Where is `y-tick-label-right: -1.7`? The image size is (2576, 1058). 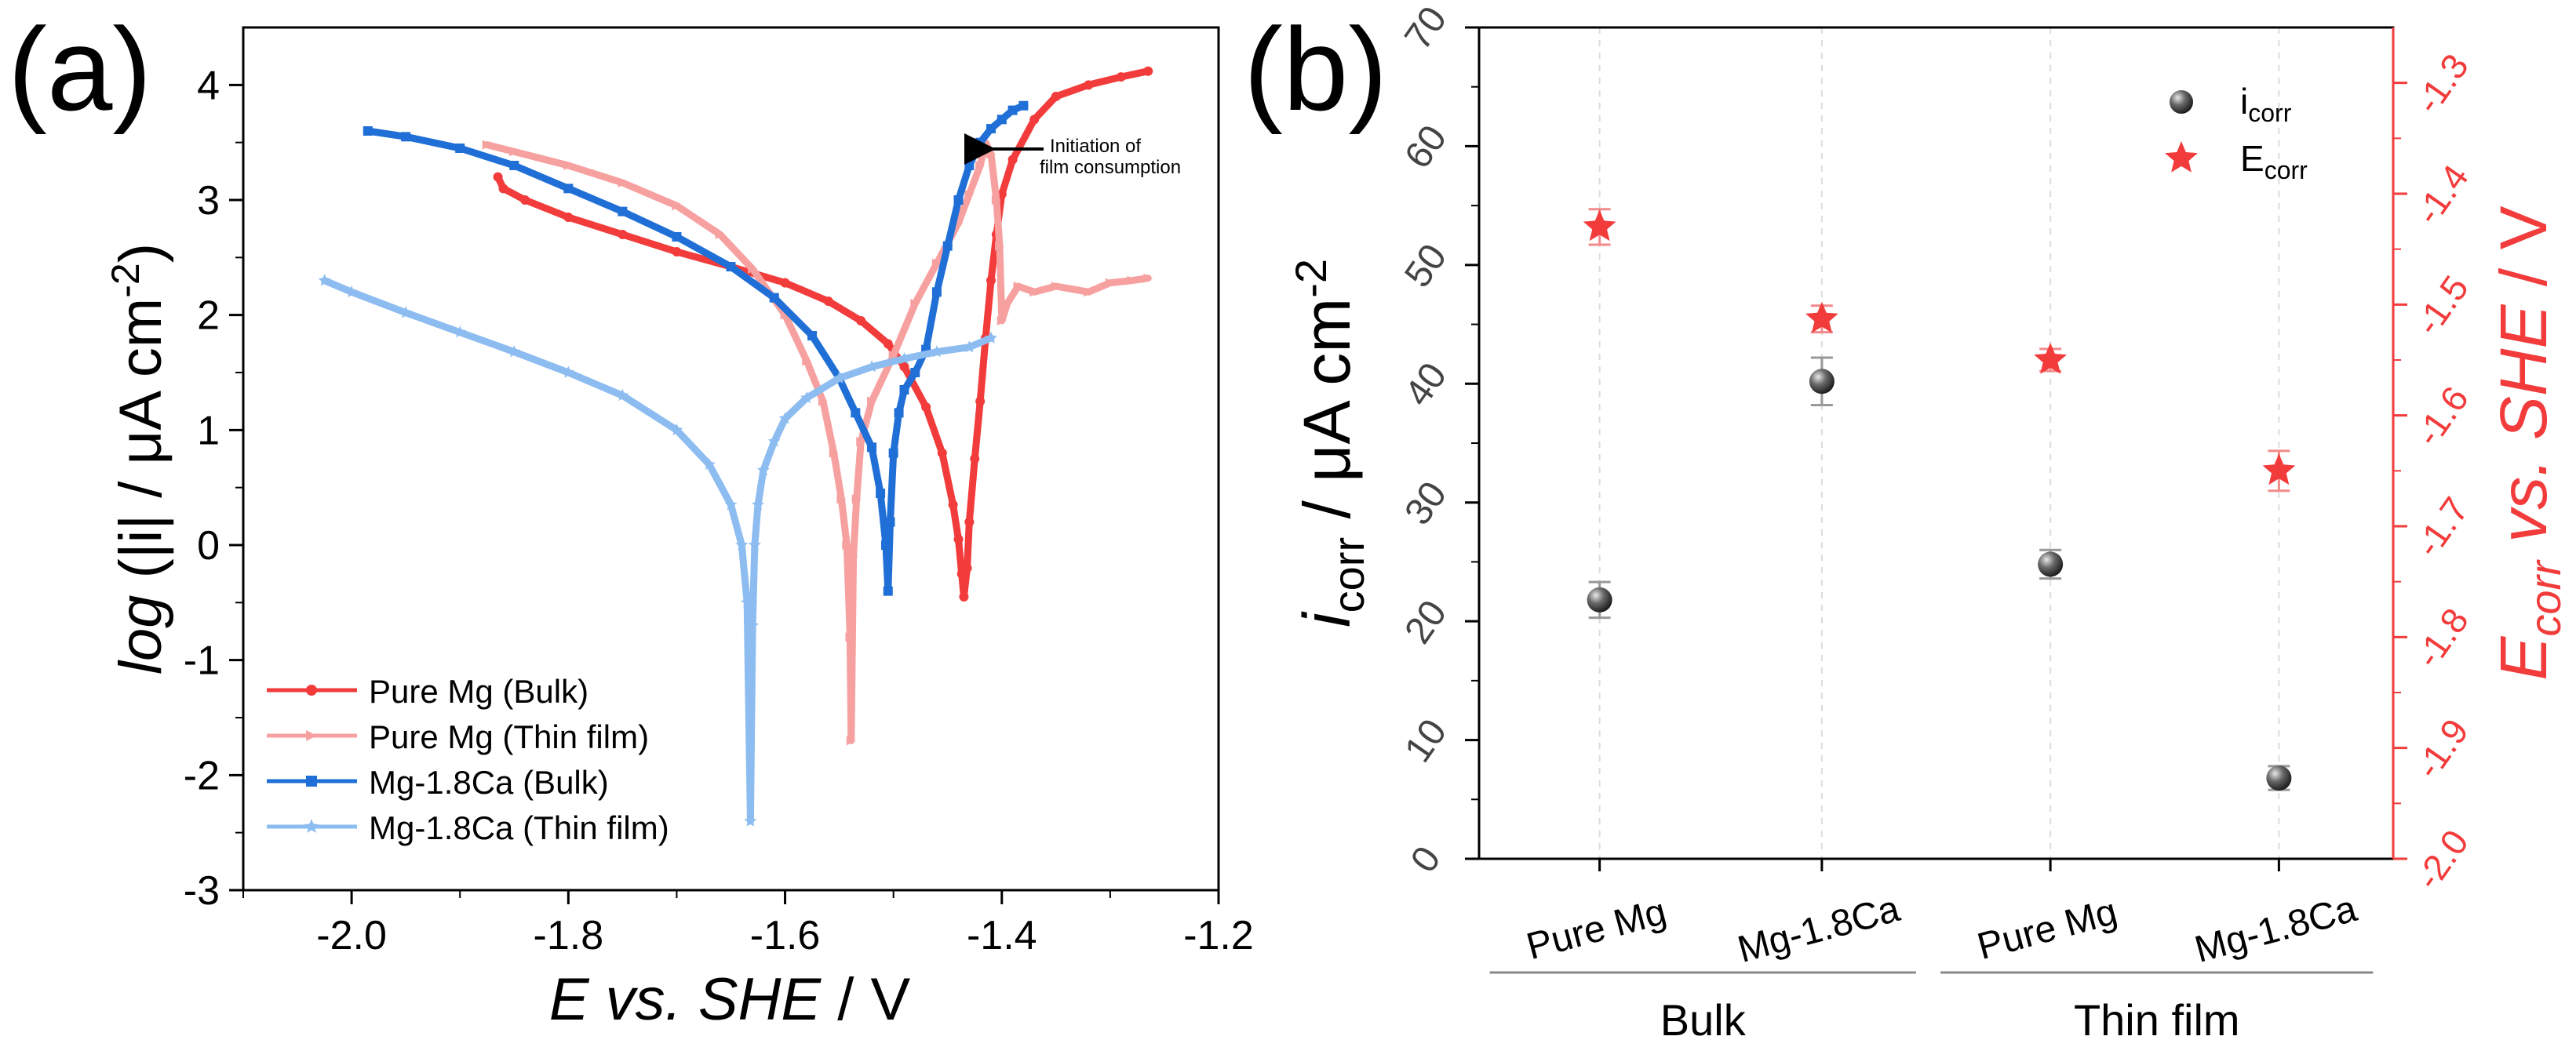
y-tick-label-right: -1.7 is located at coordinates (2441, 526).